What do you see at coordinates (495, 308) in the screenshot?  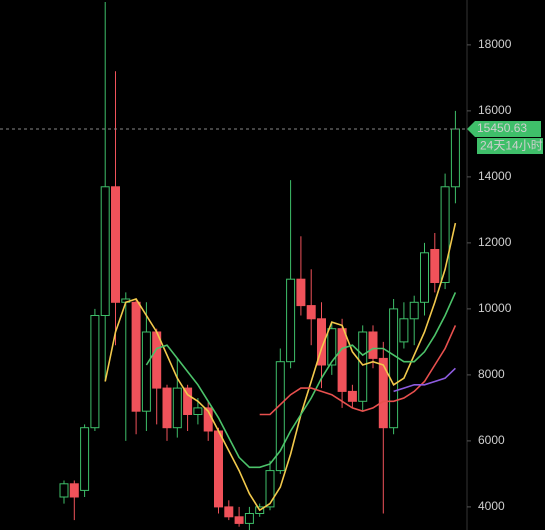 I see `y-tick-label: 10000` at bounding box center [495, 308].